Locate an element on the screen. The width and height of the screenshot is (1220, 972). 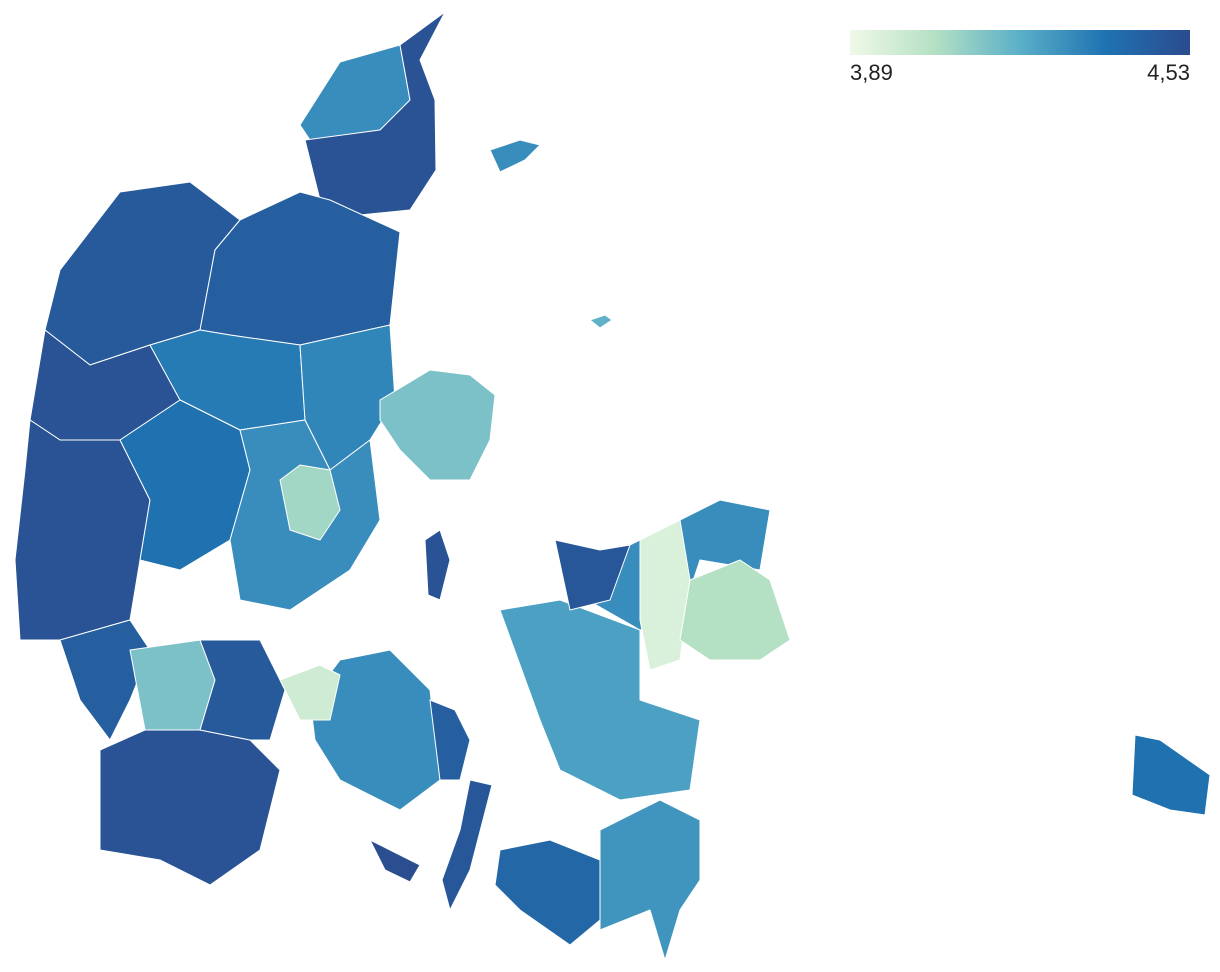
legend-gradient is located at coordinates (1020, 42).